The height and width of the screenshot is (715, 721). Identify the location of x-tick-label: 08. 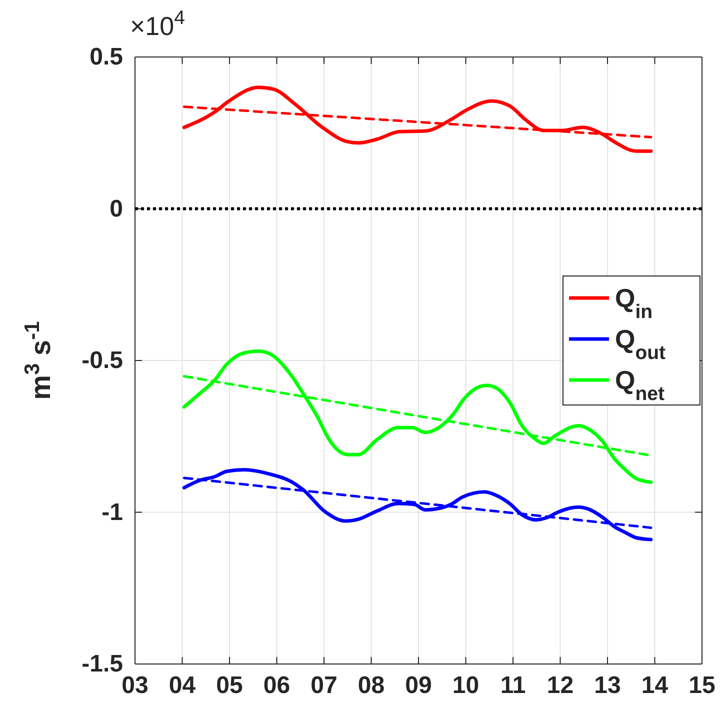
(371, 686).